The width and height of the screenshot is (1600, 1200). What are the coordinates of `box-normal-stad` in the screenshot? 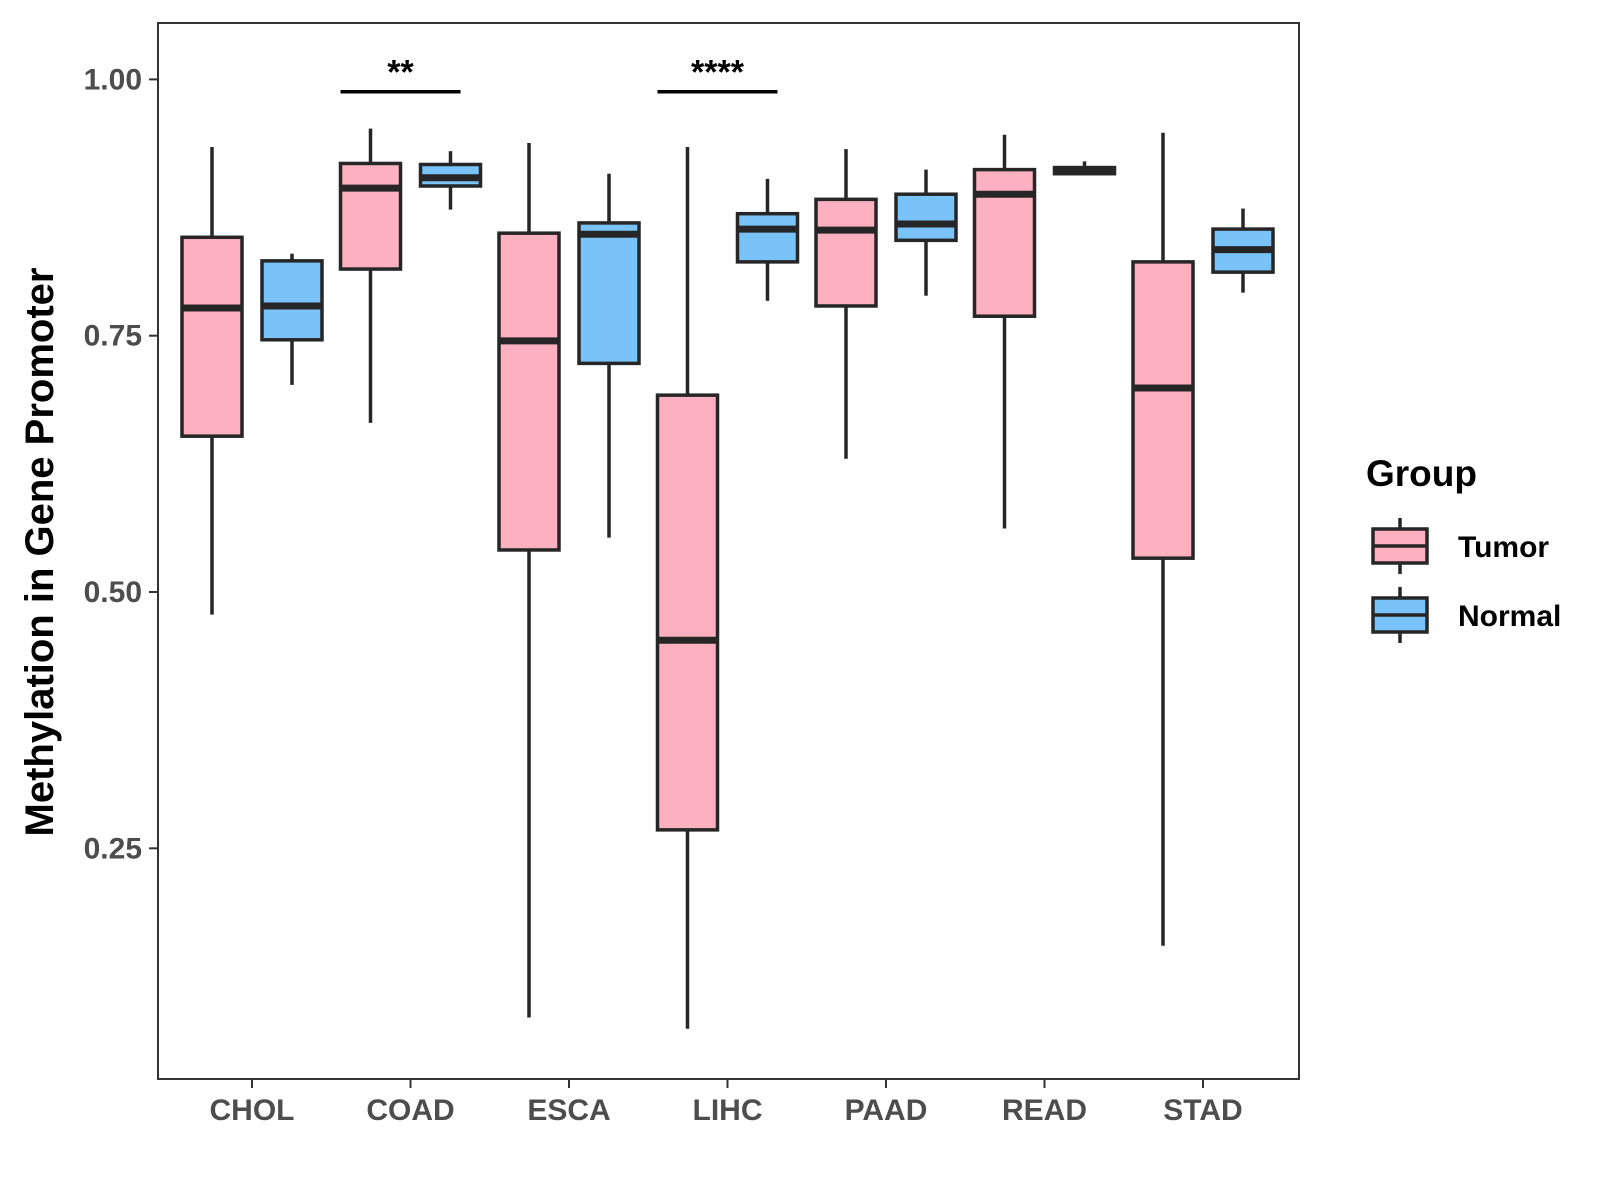 It's located at (1243, 250).